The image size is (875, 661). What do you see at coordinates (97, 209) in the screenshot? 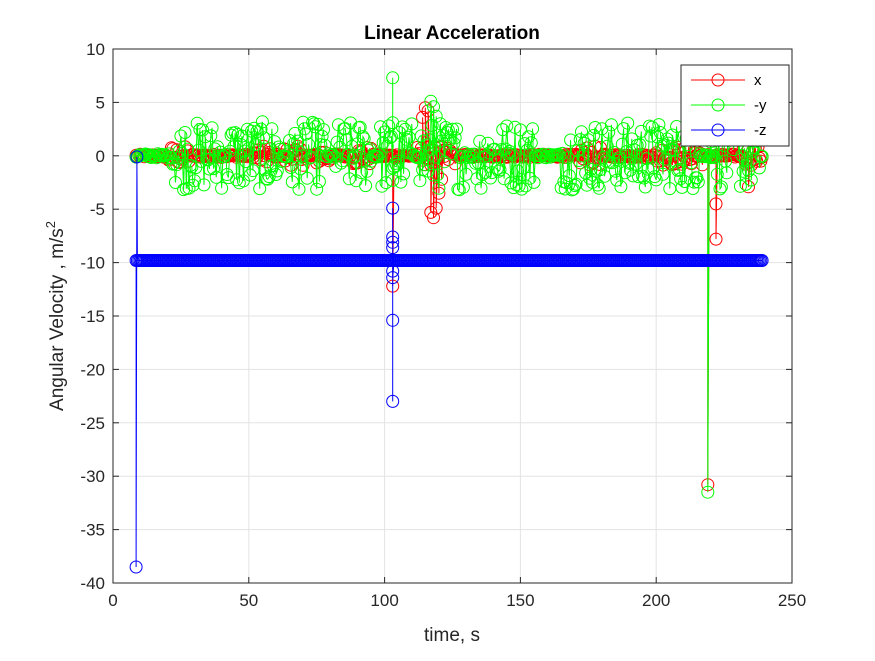
I see `y-tick-label: -5` at bounding box center [97, 209].